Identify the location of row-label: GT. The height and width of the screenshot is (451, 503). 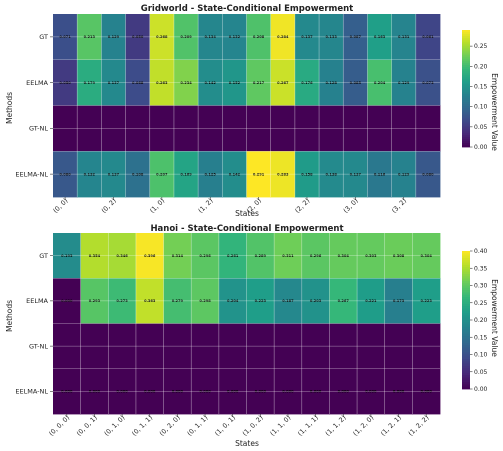
(43, 256).